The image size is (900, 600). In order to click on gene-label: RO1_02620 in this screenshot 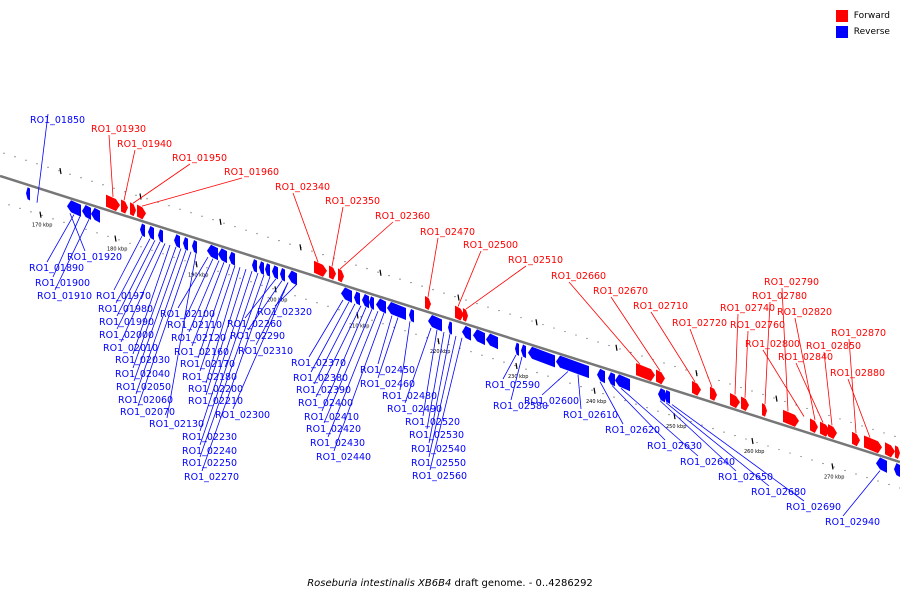, I will do `click(632, 430)`.